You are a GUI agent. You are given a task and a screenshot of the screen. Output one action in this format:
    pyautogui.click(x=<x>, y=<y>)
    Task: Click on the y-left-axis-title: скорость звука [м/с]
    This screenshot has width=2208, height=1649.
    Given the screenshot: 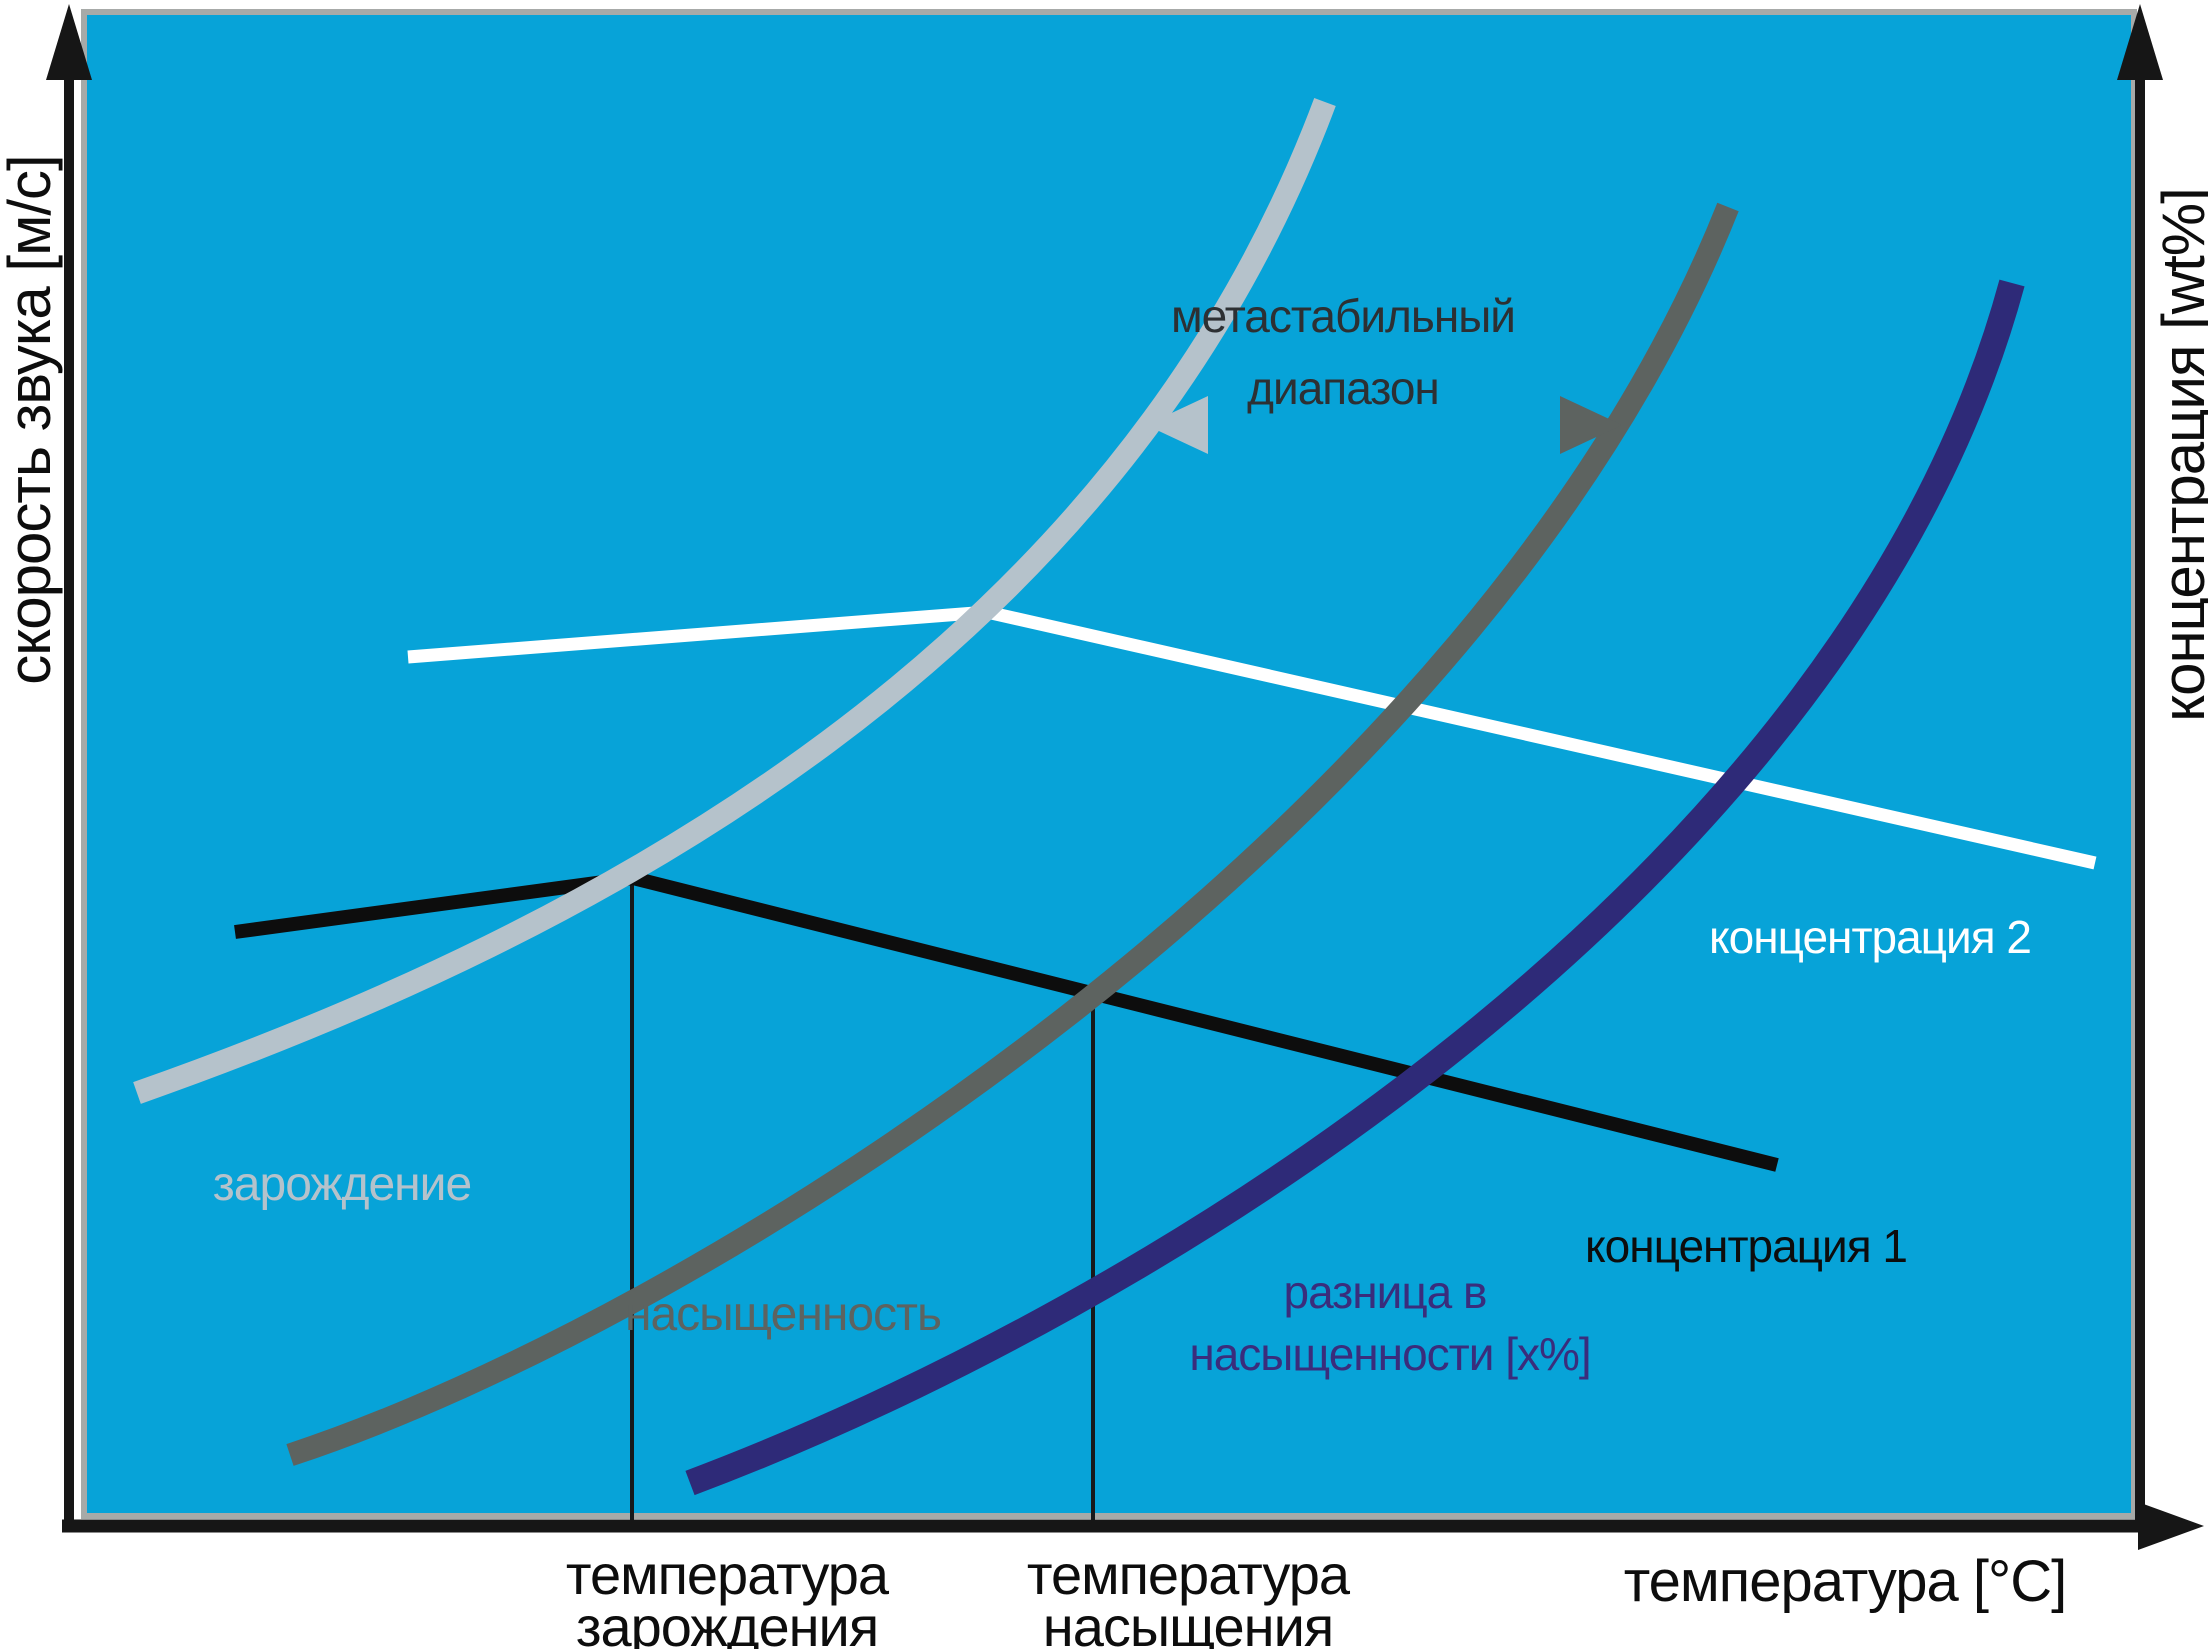 What is the action you would take?
    pyautogui.click(x=31, y=419)
    